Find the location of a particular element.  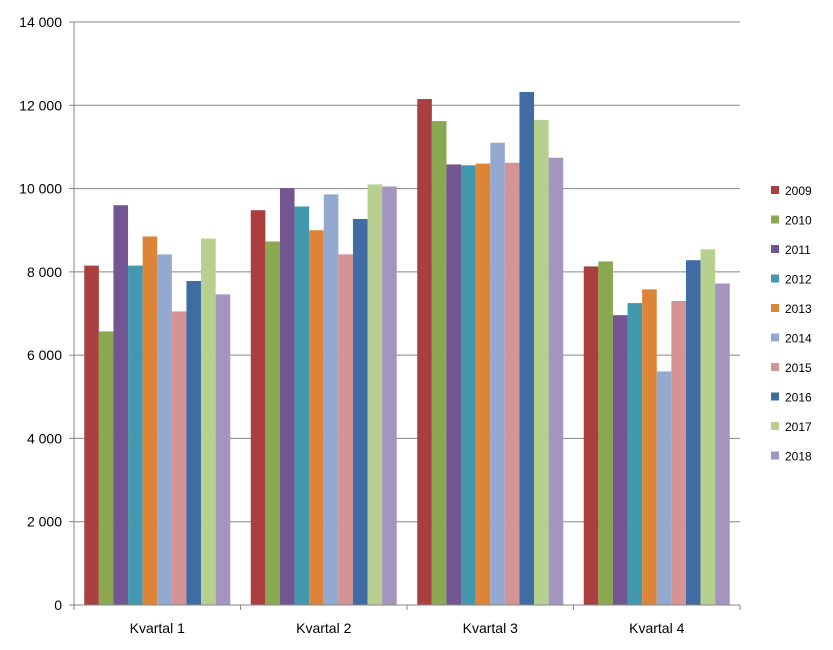

legend-swatch-2010 is located at coordinates (775, 219).